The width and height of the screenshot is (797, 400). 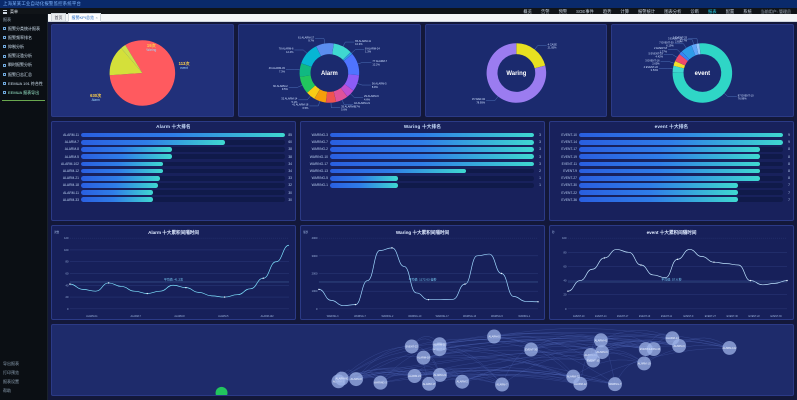 What do you see at coordinates (11, 373) in the screenshot?
I see `sidebar-bottom-item-1: 打印预览` at bounding box center [11, 373].